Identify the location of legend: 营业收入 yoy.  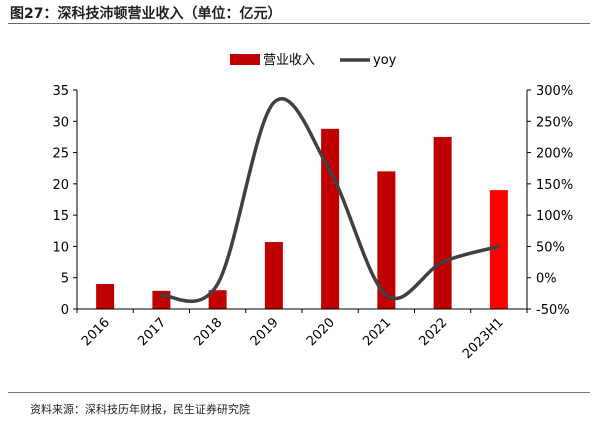
(313, 60).